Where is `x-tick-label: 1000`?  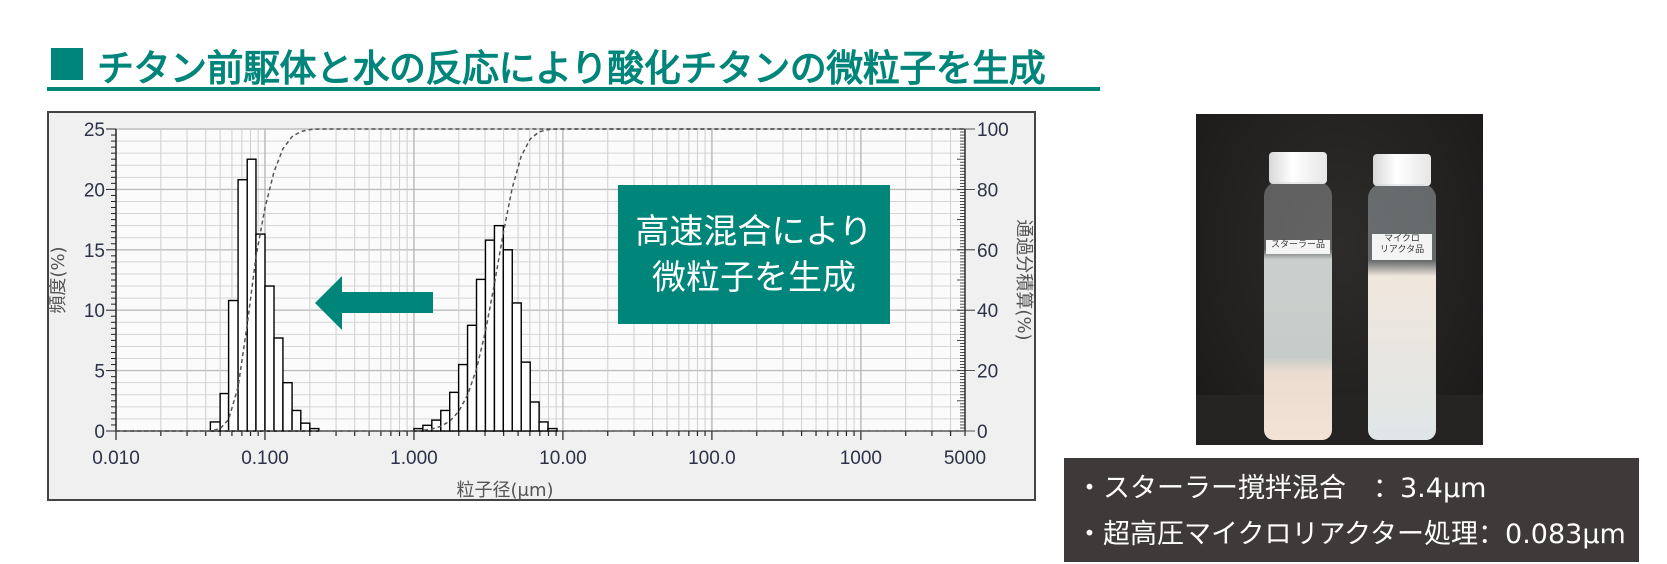
x-tick-label: 1000 is located at coordinates (861, 458).